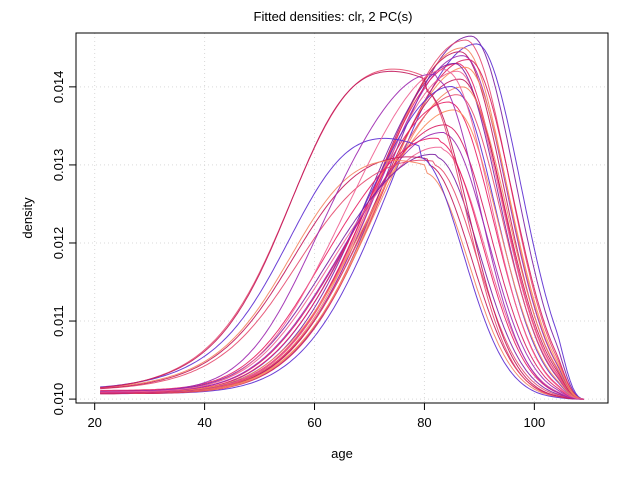 This screenshot has height=480, width=640. Describe the element at coordinates (58, 243) in the screenshot. I see `y-tick-label: 0.012` at that location.